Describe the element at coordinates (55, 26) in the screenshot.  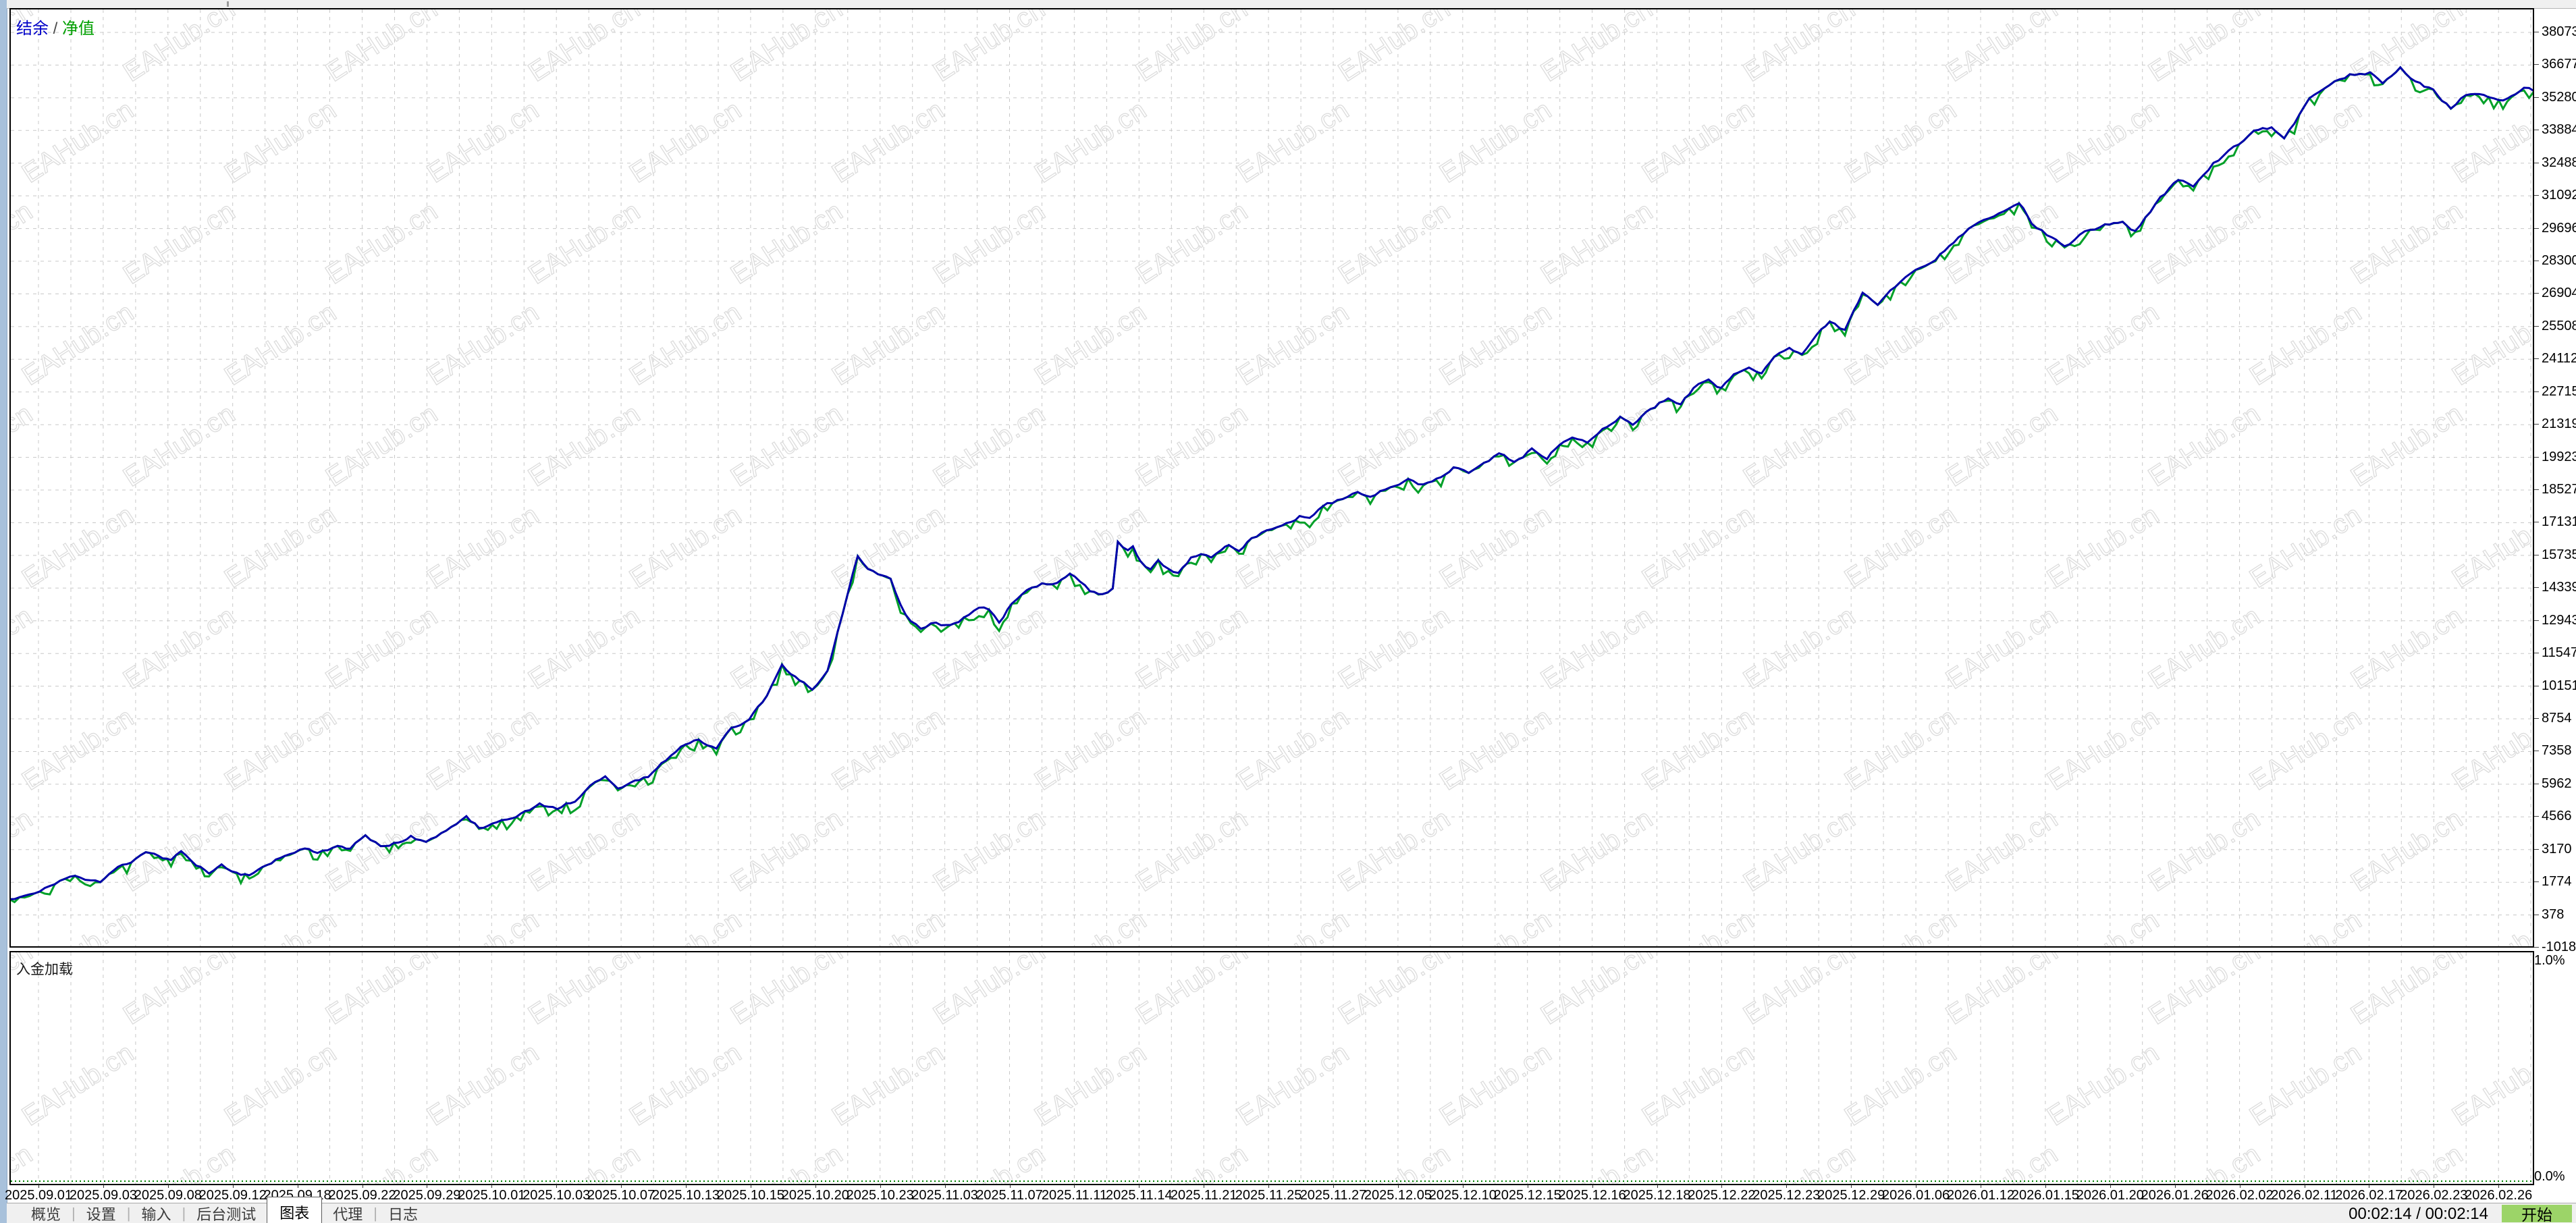
I see `chart-legend: 结余 / 净值` at that location.